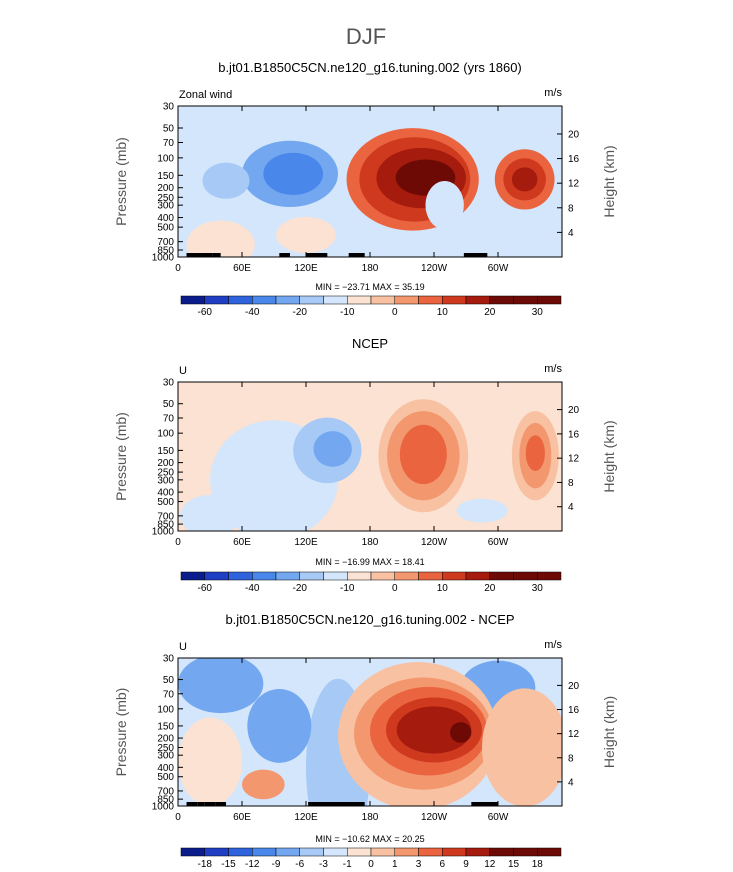 The width and height of the screenshot is (733, 872). Describe the element at coordinates (169, 694) in the screenshot. I see `y-tick-label: 70` at that location.